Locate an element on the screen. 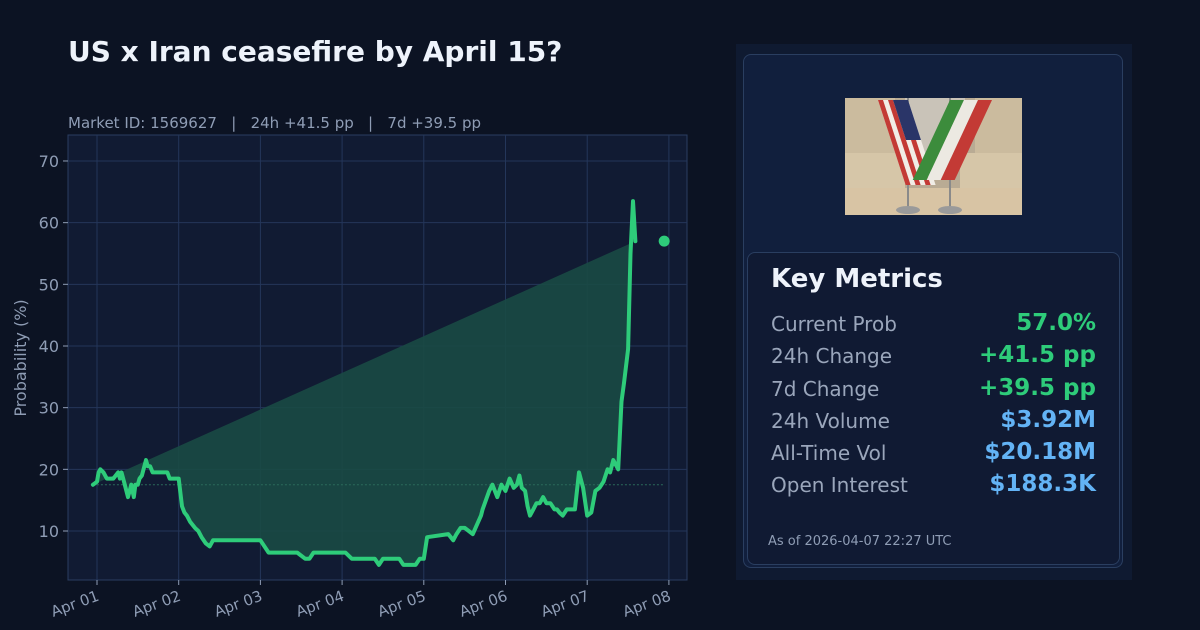 The width and height of the screenshot is (1200, 630). metric-value: +39.5 pp is located at coordinates (1037, 388).